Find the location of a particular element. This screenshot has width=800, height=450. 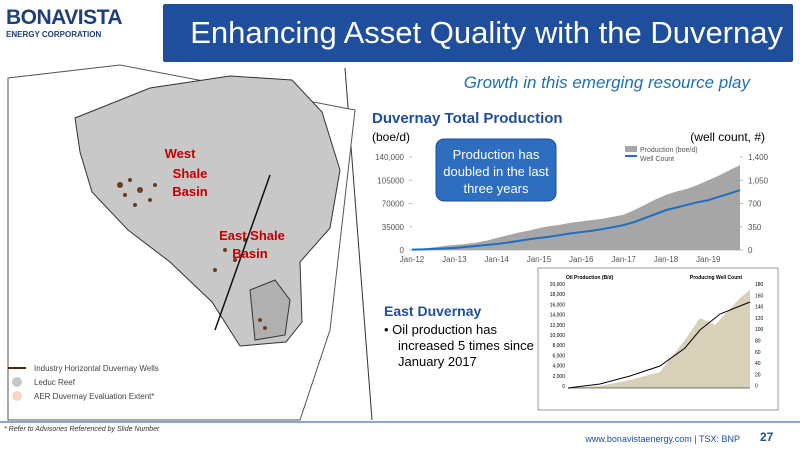

y-tick-label: 70000 is located at coordinates (393, 204).